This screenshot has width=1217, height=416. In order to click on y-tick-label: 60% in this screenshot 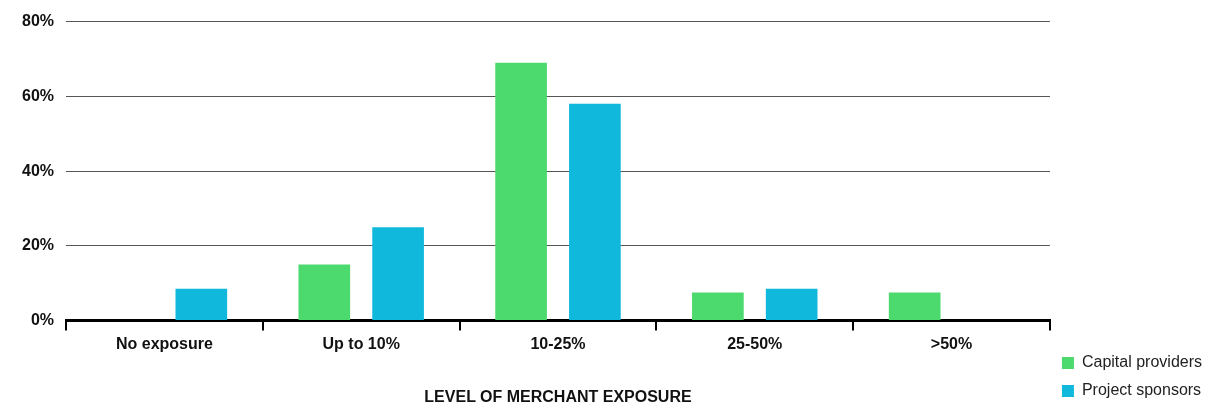, I will do `click(38, 95)`.